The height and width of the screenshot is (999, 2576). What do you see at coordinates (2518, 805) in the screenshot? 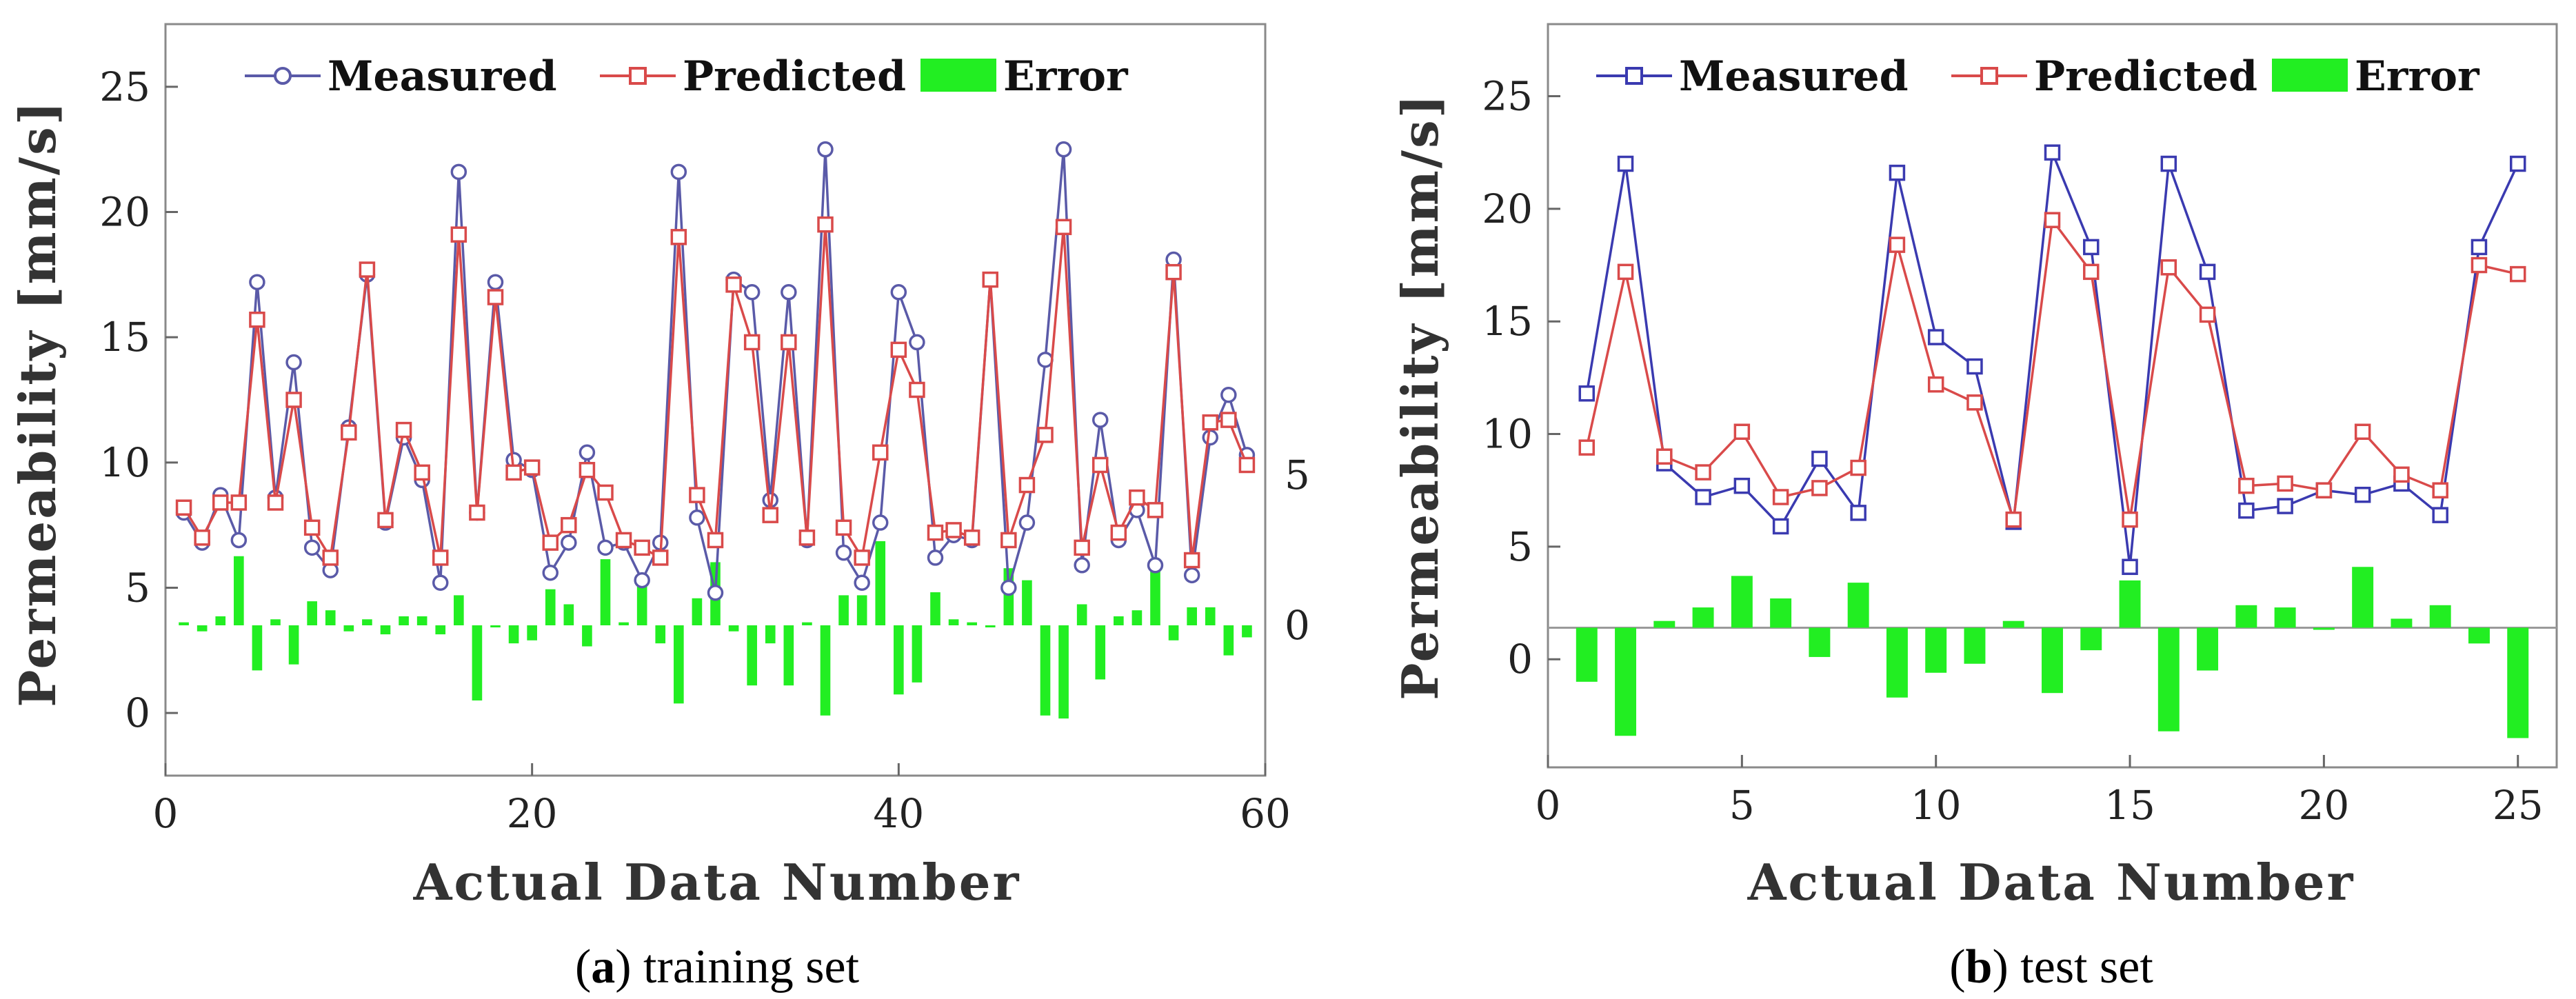
I see `b-xtick-label-5: 25` at bounding box center [2518, 805].